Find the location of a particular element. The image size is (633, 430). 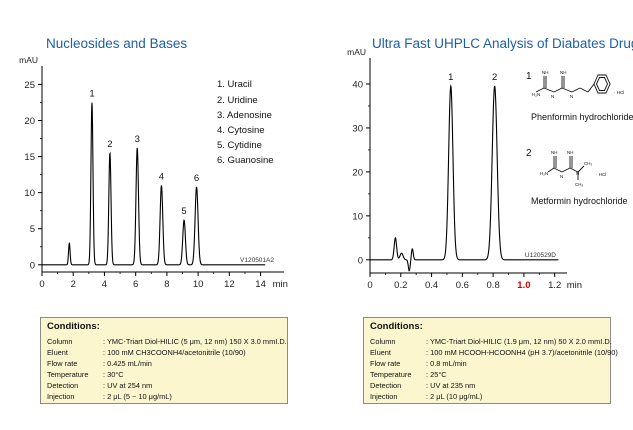

condition-value: : 0.425 mL/min is located at coordinates (127, 363).